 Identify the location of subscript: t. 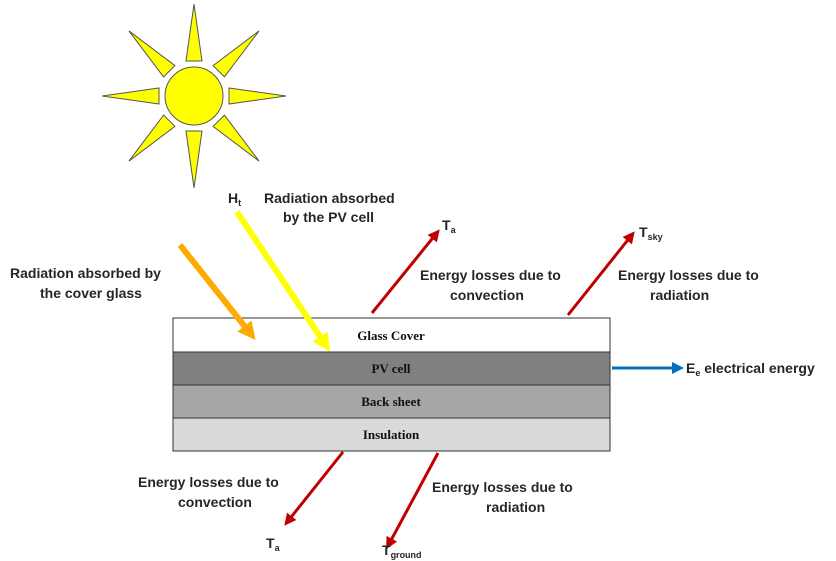
(239, 203).